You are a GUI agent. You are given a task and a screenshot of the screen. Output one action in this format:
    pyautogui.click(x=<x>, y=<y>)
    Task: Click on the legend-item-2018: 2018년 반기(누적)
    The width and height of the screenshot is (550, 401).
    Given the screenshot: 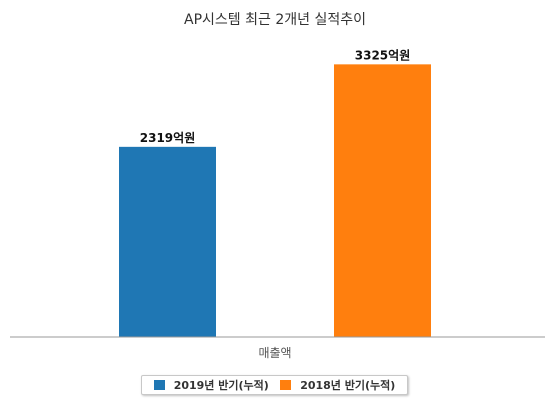 What is the action you would take?
    pyautogui.click(x=337, y=385)
    